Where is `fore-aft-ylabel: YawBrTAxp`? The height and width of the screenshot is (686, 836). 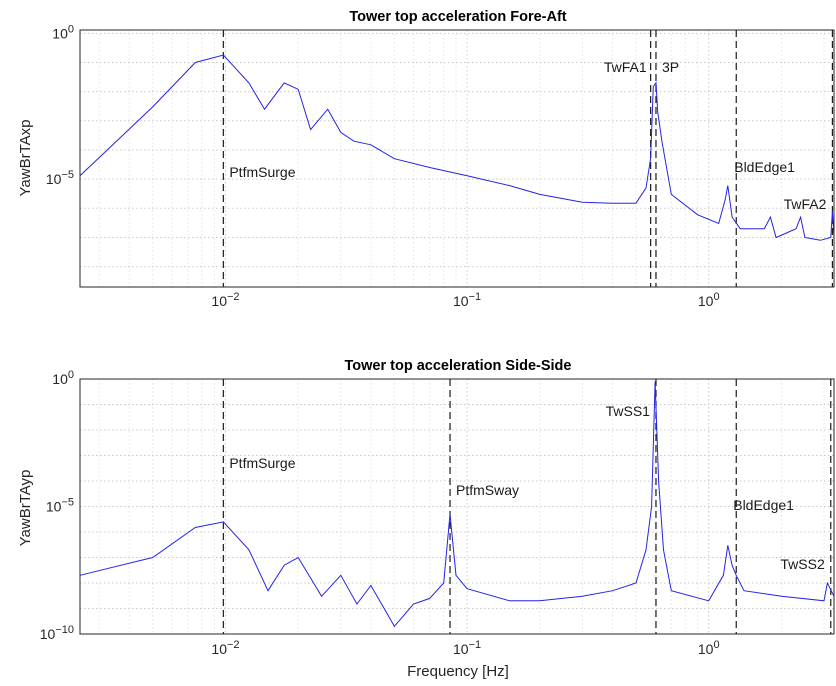
fore-aft-ylabel: YawBrTAxp is located at coordinates (25, 158).